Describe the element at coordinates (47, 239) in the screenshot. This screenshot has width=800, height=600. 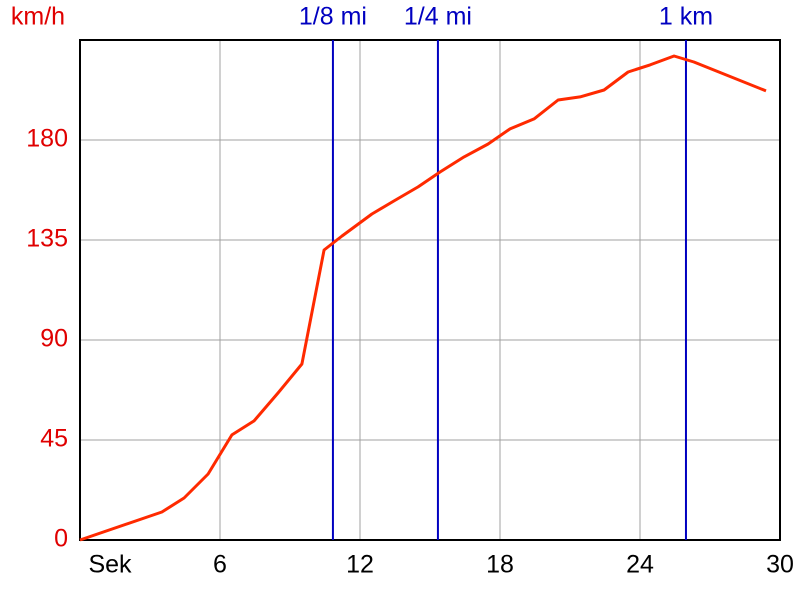
I see `y-tick-label: 135` at that location.